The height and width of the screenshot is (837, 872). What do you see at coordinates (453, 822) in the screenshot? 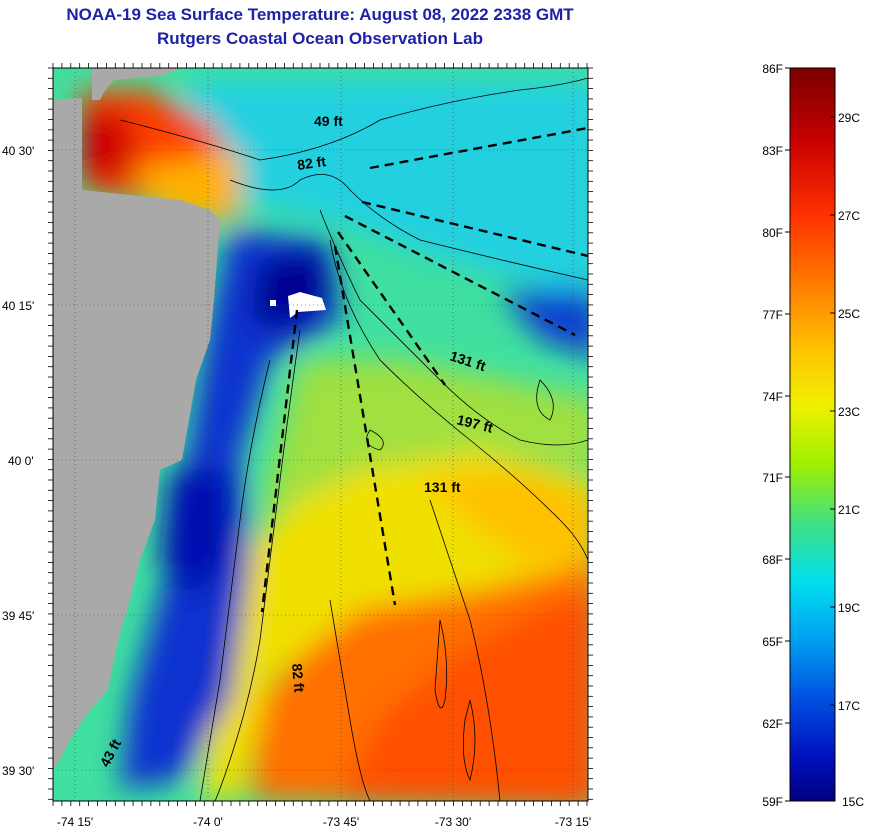
I see `lon-label-73-30: -73 30'` at bounding box center [453, 822].